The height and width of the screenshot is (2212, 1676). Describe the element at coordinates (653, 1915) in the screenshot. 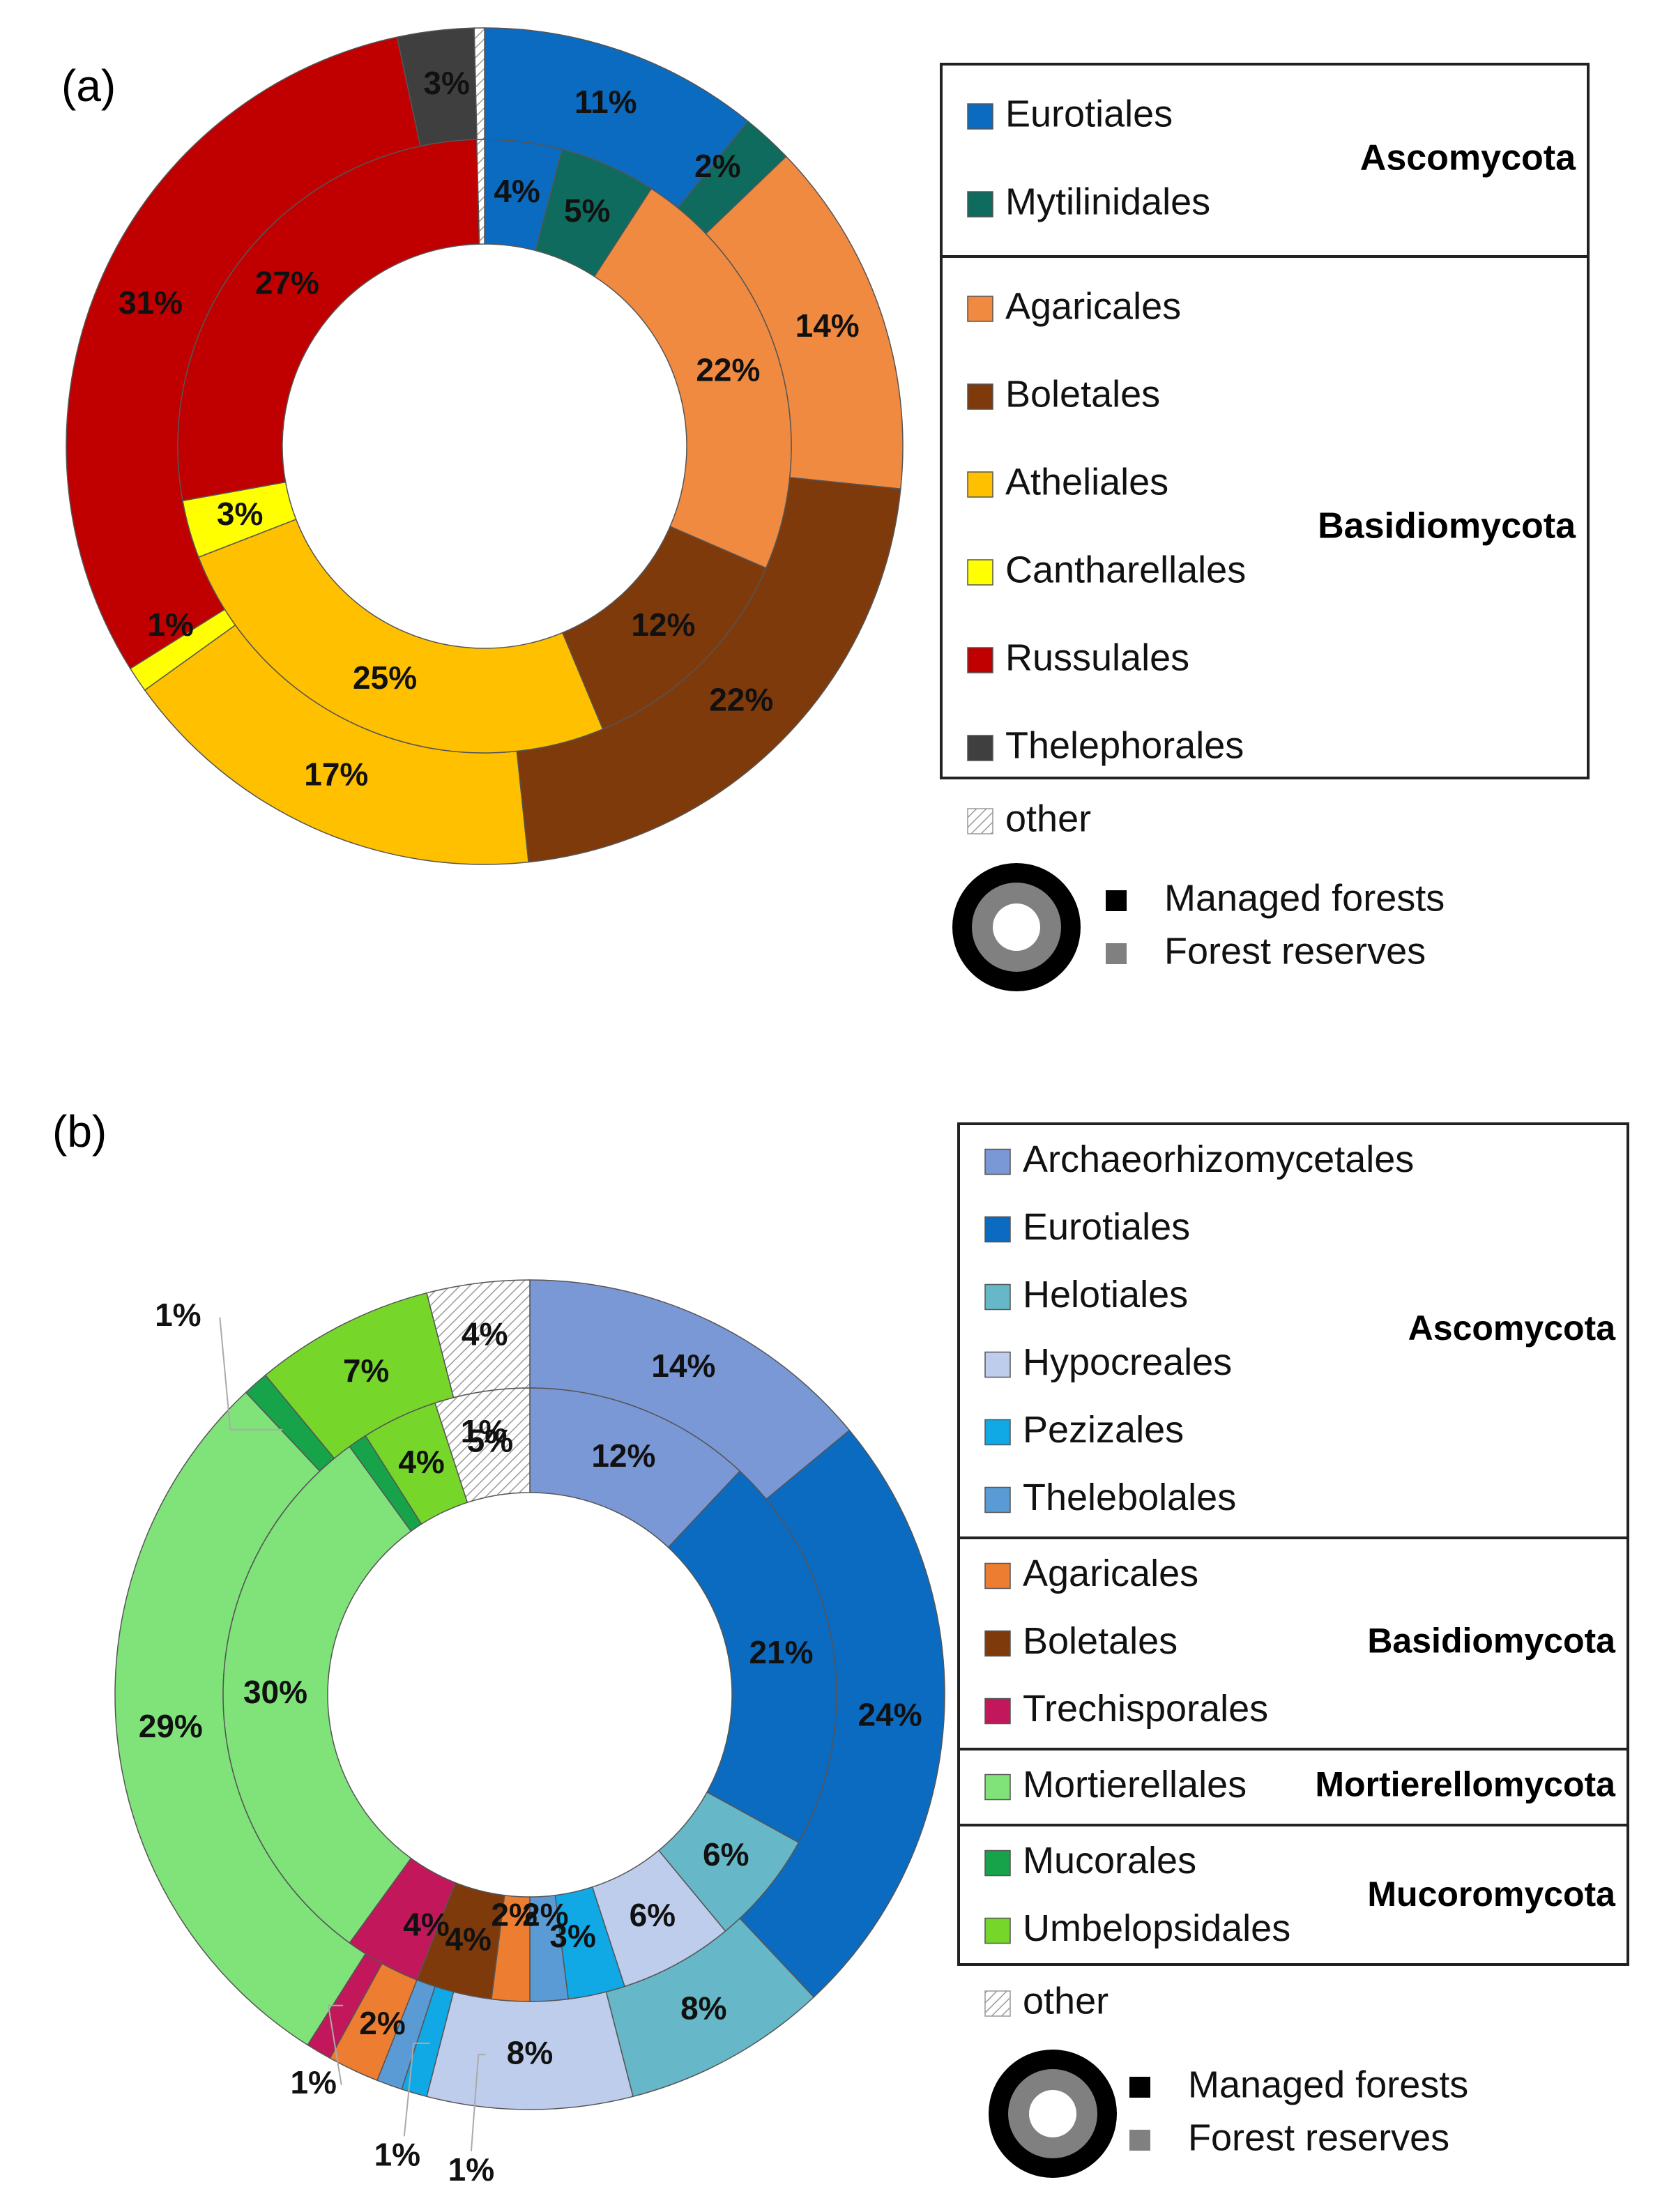

I see `inner-label-hypocreales: 6%` at that location.